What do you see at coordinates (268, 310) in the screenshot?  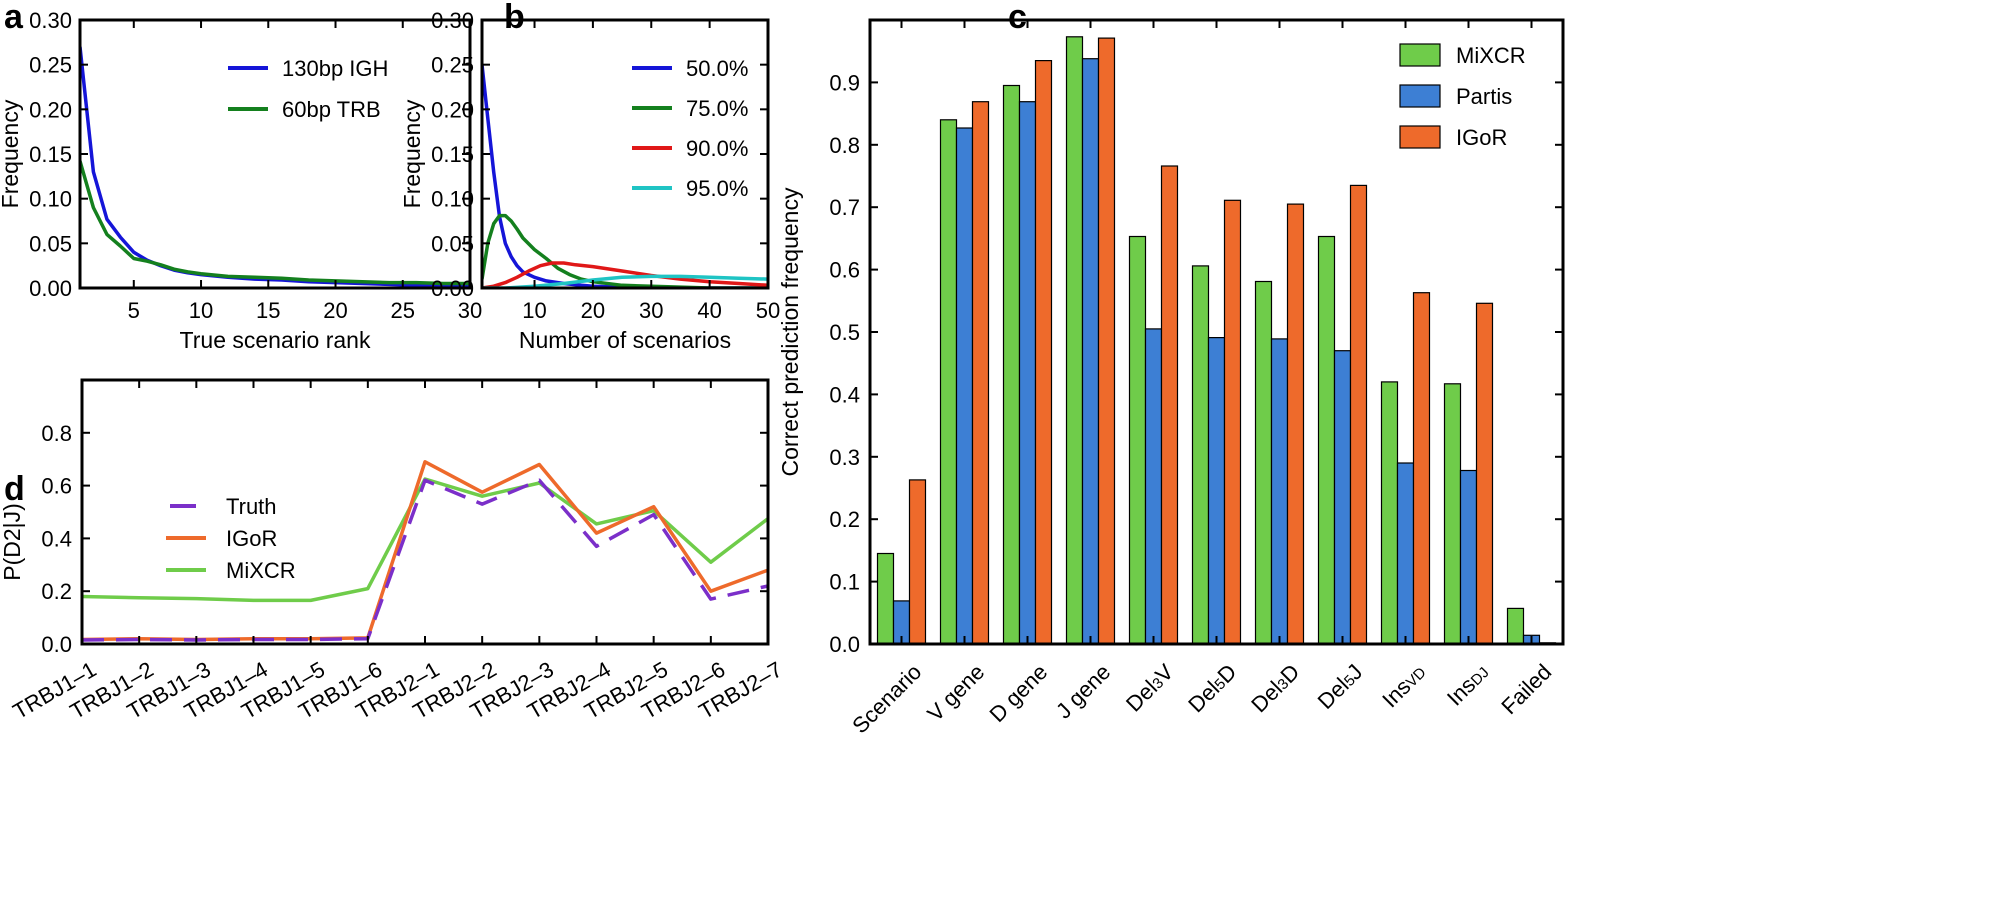 I see `x-tick-label: 15` at bounding box center [268, 310].